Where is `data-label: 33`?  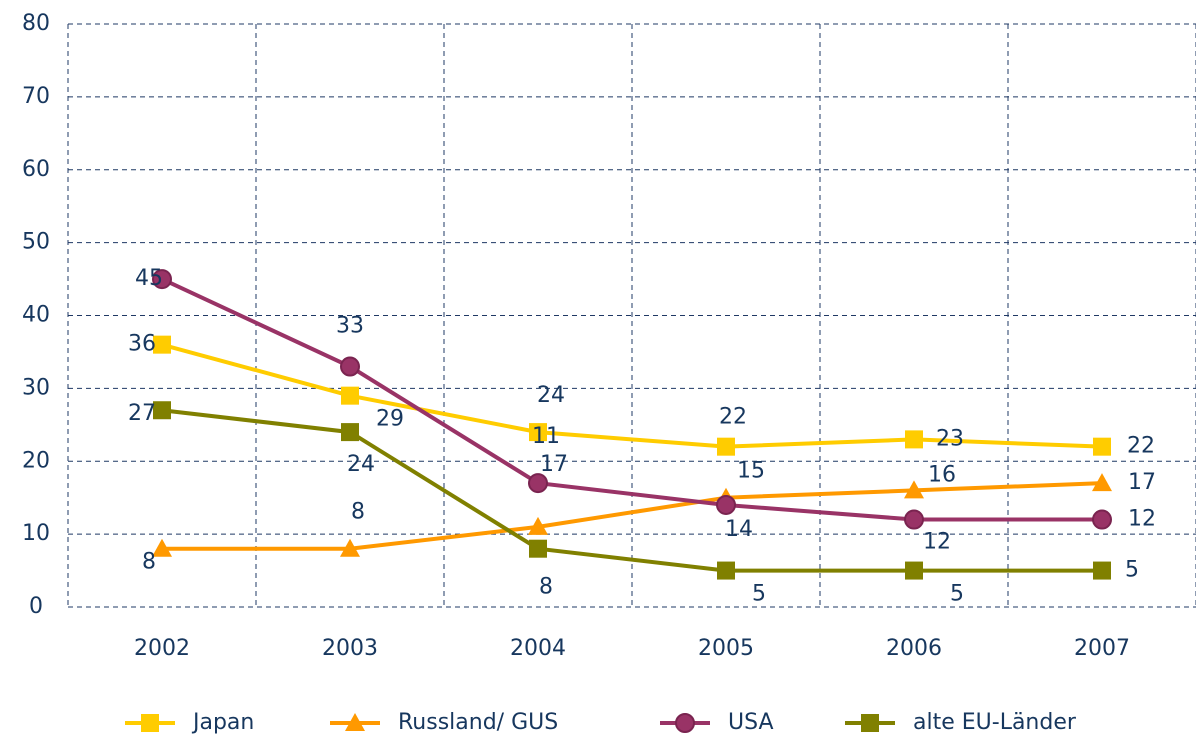
data-label: 33 is located at coordinates (350, 326).